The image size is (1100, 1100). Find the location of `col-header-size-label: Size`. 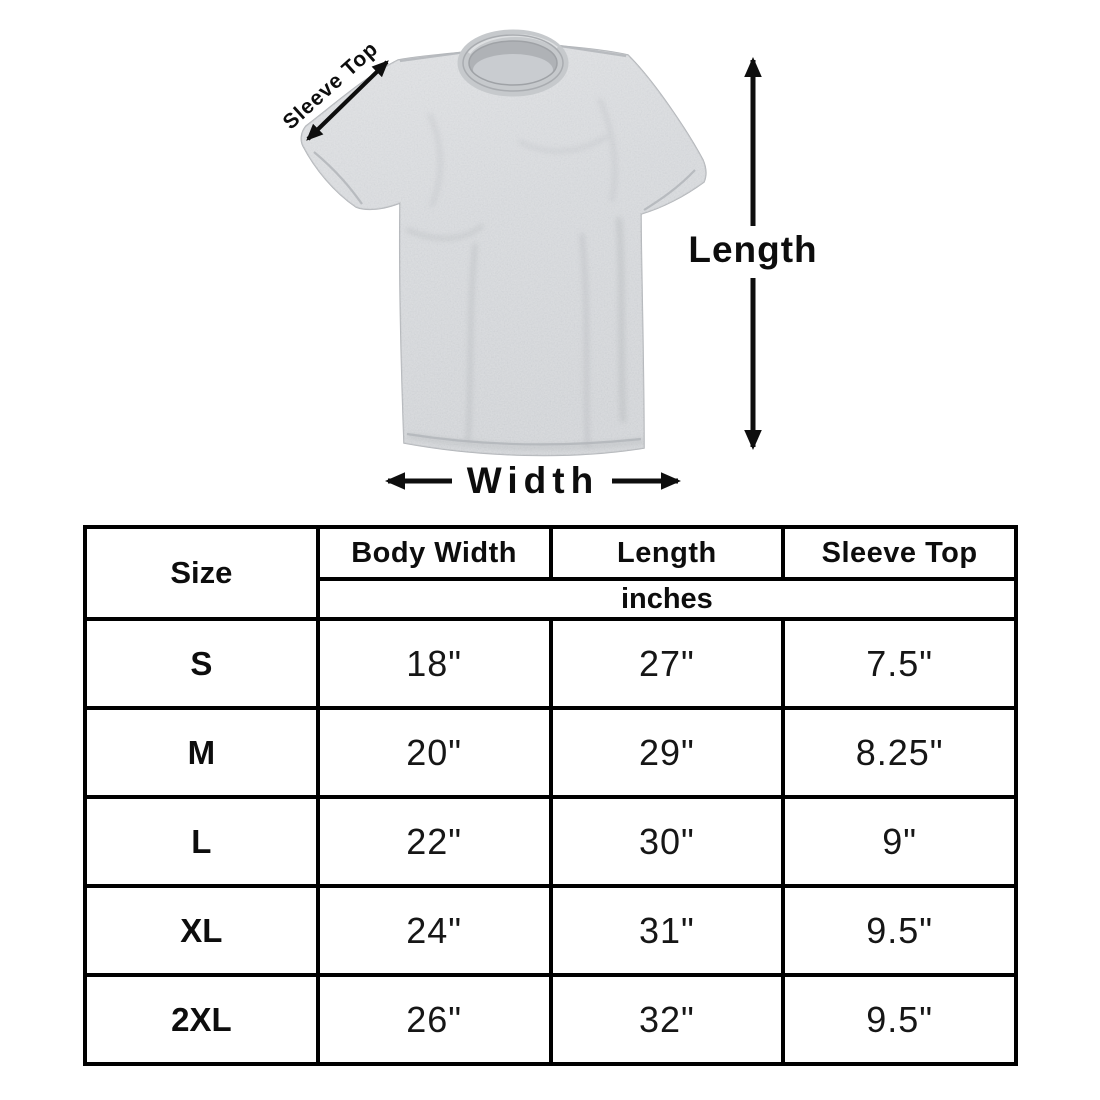

col-header-size-label: Size is located at coordinates (201, 572).